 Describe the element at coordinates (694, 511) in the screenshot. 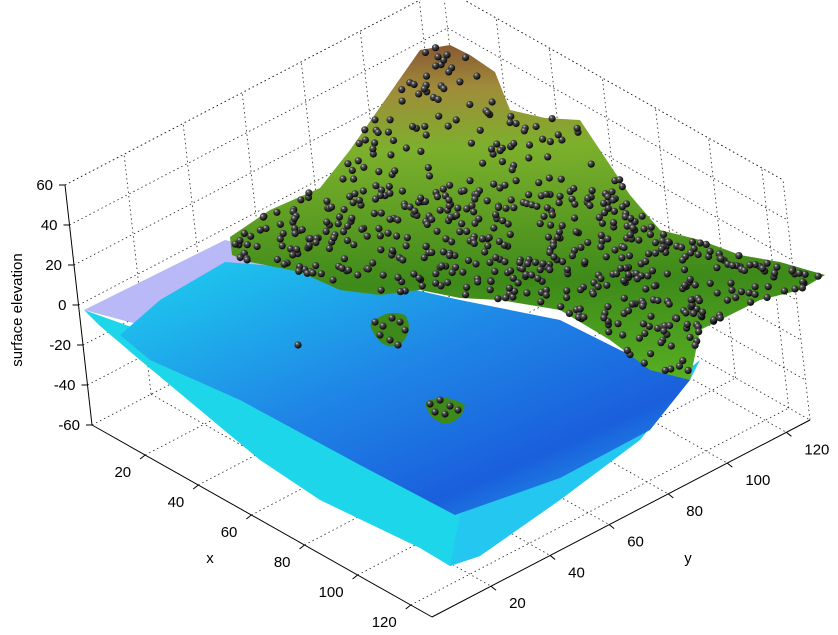

I see `y-tick-label: 80` at that location.